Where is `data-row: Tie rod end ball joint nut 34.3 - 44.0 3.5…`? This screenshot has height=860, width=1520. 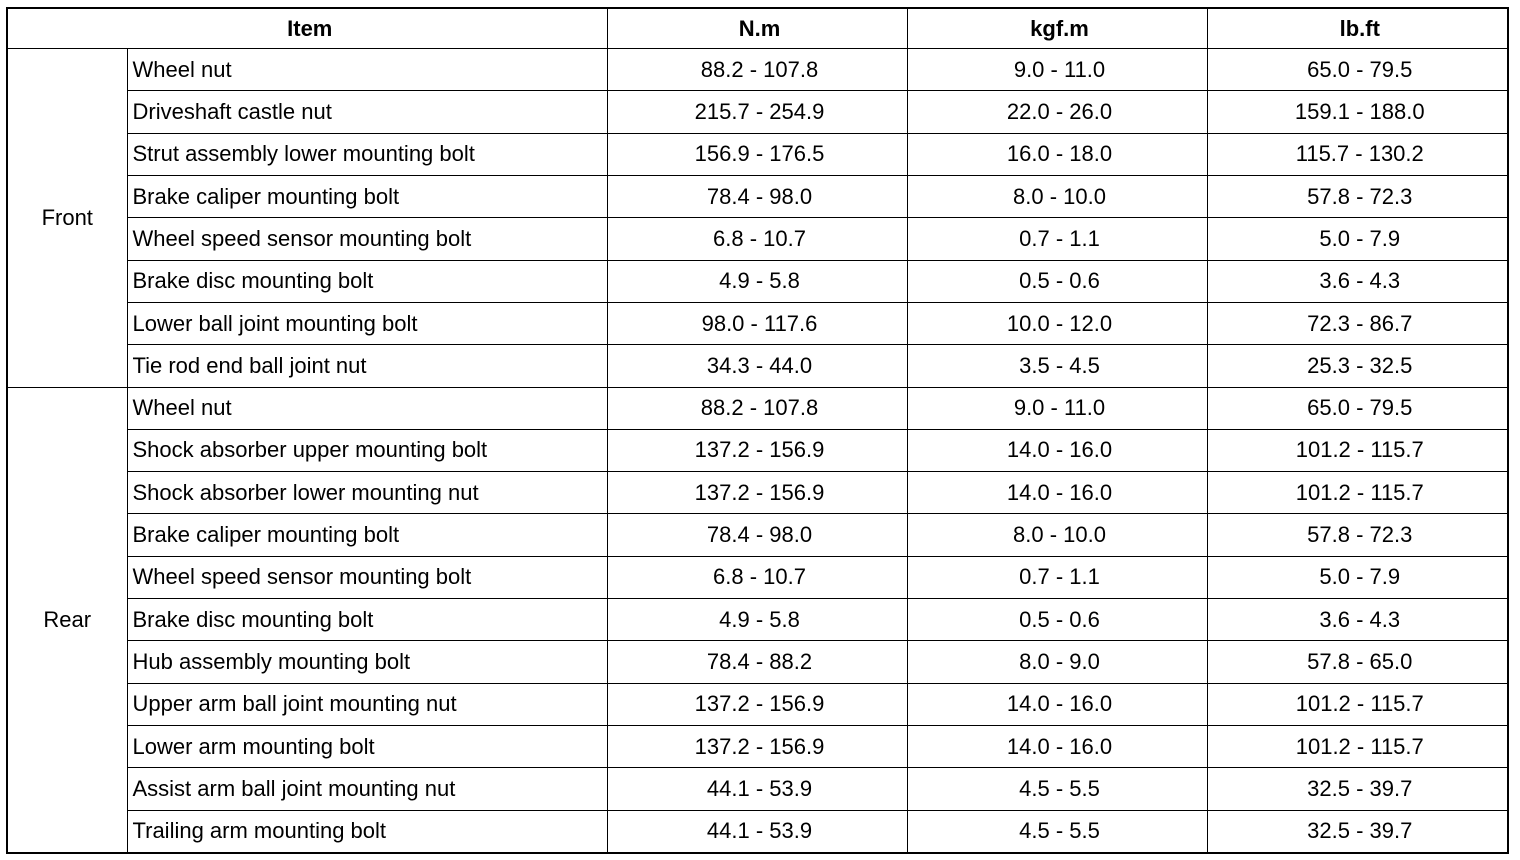 data-row: Tie rod end ball joint nut 34.3 - 44.0 3.5… is located at coordinates (758, 366).